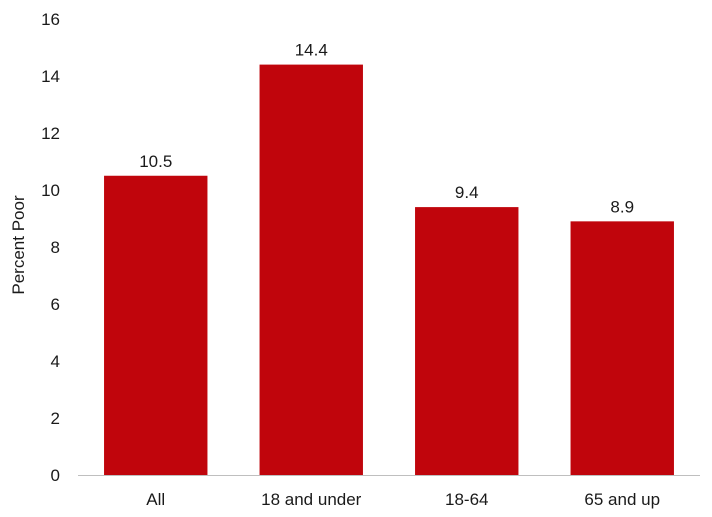 The image size is (712, 517). I want to click on bar-data-label: 10.5, so click(155, 161).